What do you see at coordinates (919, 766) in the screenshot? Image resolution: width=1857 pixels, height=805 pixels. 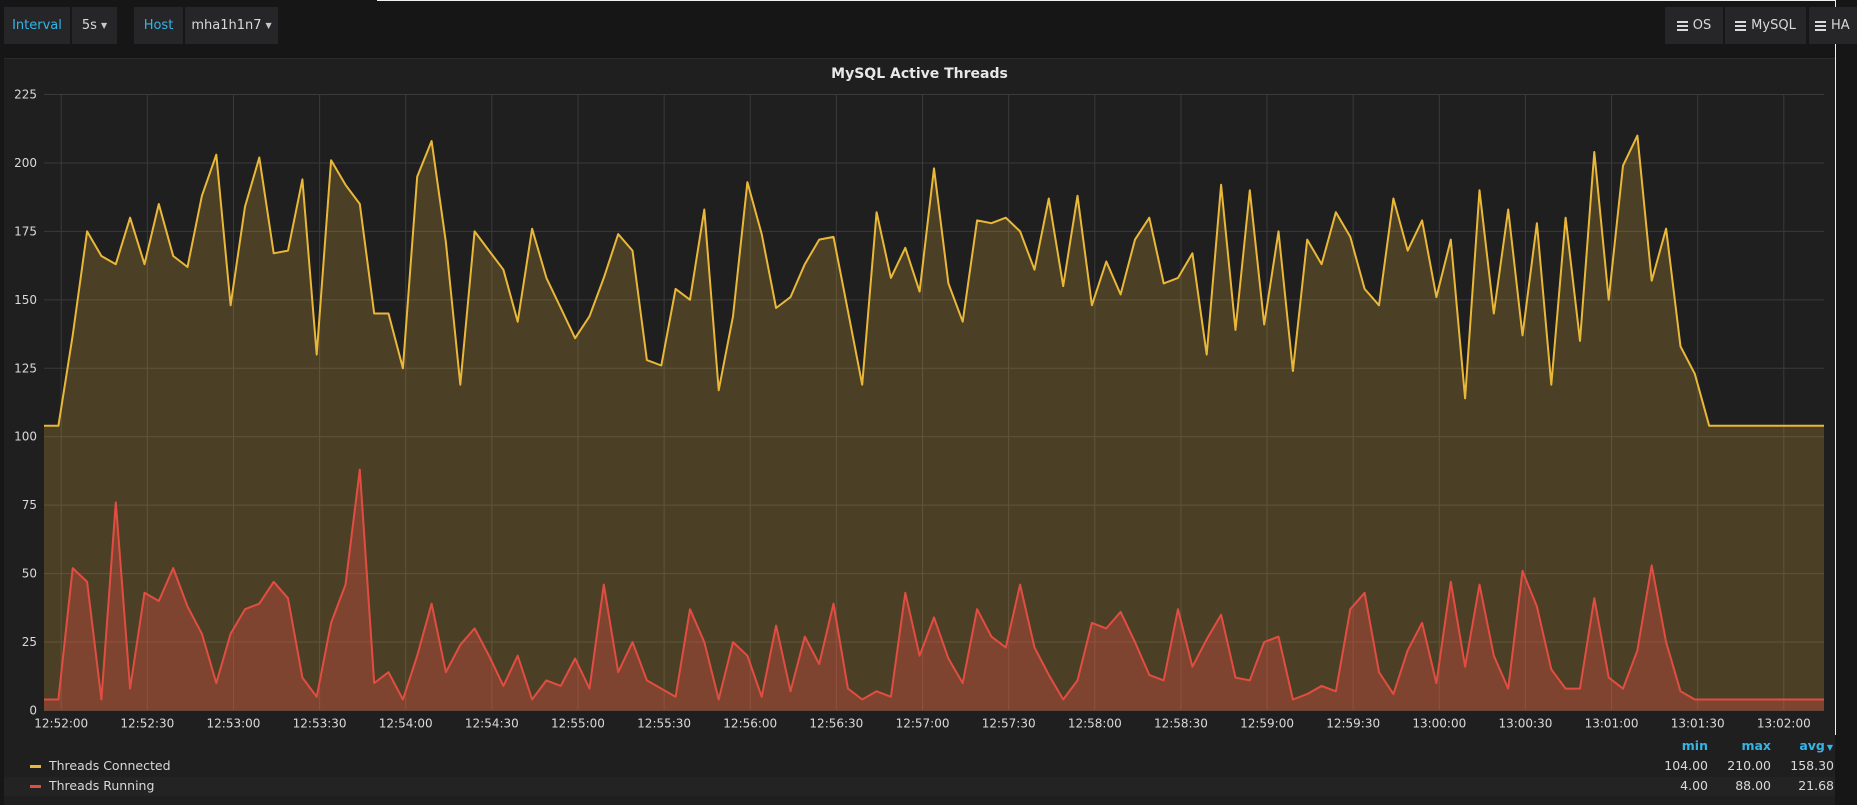 I see `legend-item-threads-connected: Threads Connected 104.00 210.00 158.30` at bounding box center [919, 766].